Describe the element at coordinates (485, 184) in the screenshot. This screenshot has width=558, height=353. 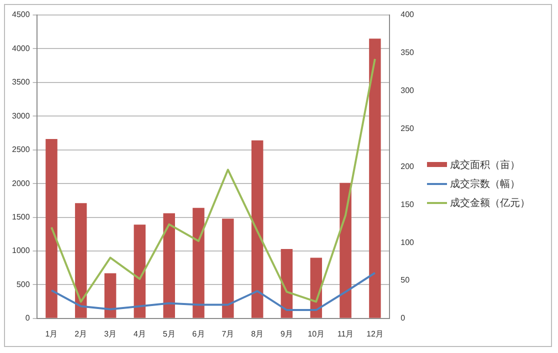
I see `legend-label: 成交宗数（幅）` at that location.